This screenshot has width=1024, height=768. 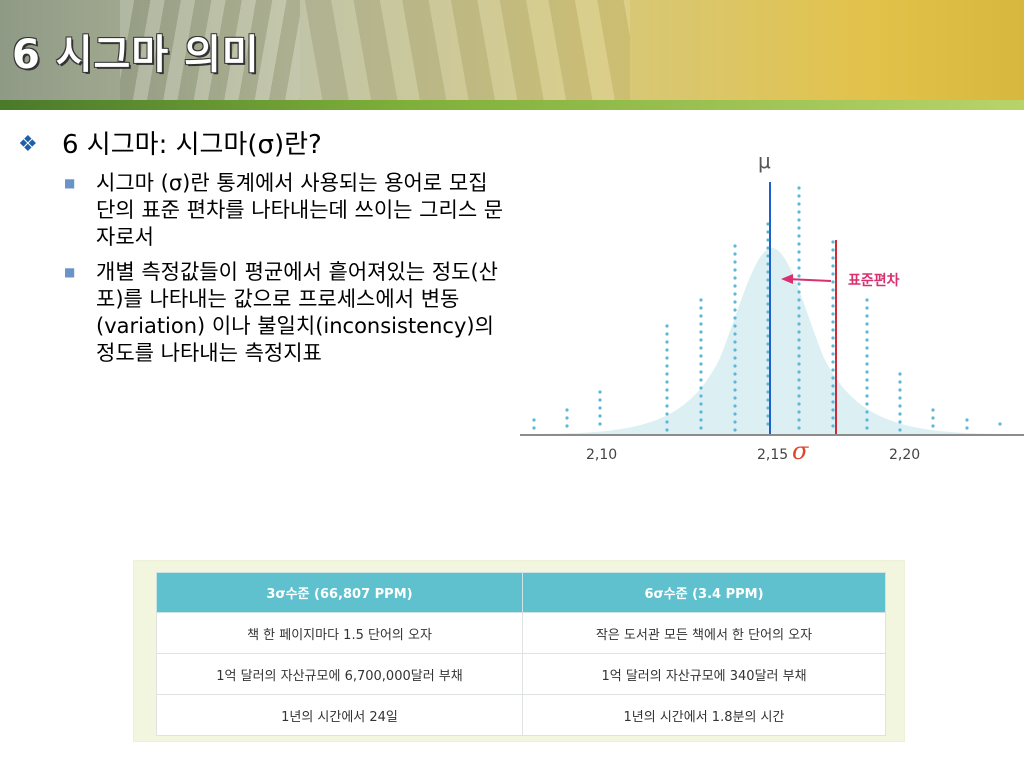 What do you see at coordinates (192, 145) in the screenshot?
I see `bullet-heading: 6 시그마: 시그마(σ)란?` at bounding box center [192, 145].